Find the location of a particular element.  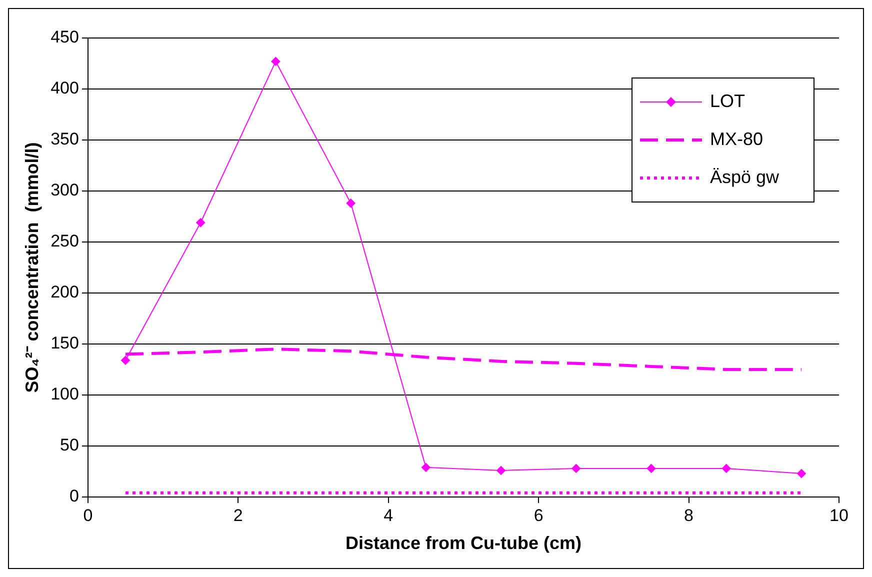

legend-label: MX-80 is located at coordinates (737, 138).